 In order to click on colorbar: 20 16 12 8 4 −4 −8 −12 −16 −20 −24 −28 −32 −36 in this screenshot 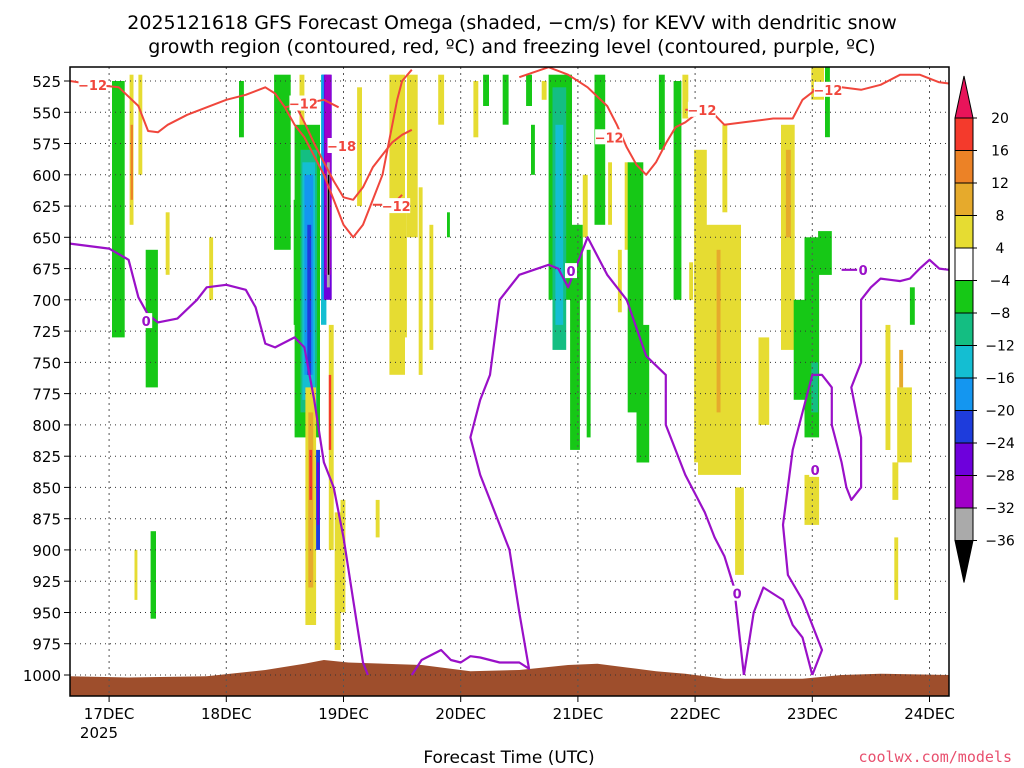, I will do `click(984, 329)`.